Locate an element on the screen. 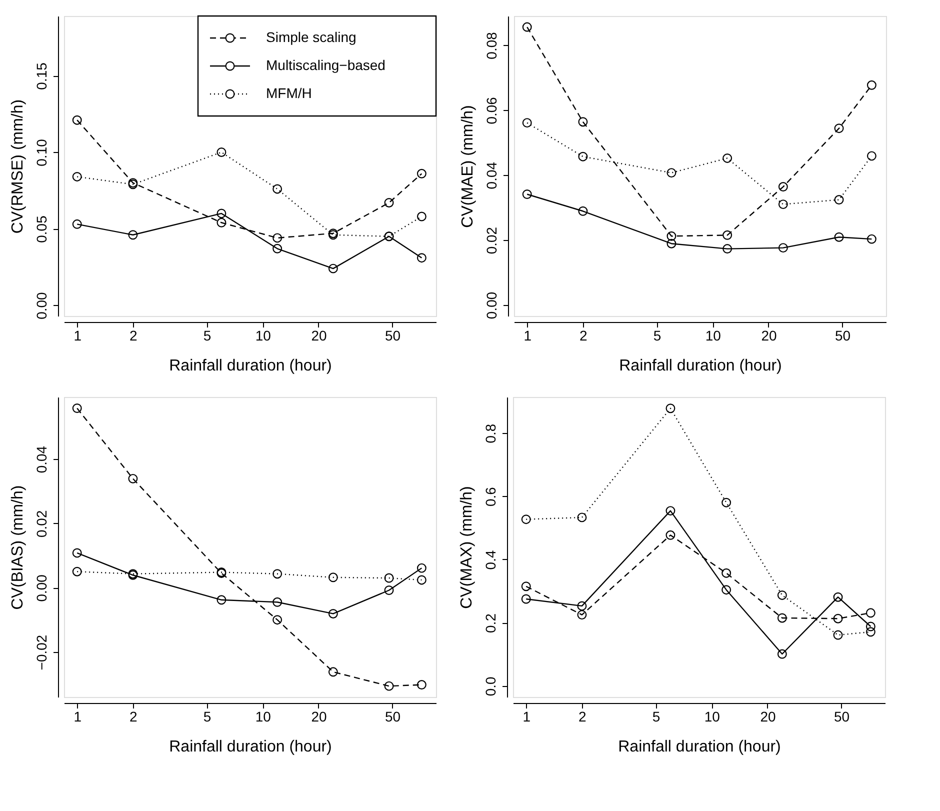  y-axis-title: CV(MAX) (mm/h) is located at coordinates (467, 547).